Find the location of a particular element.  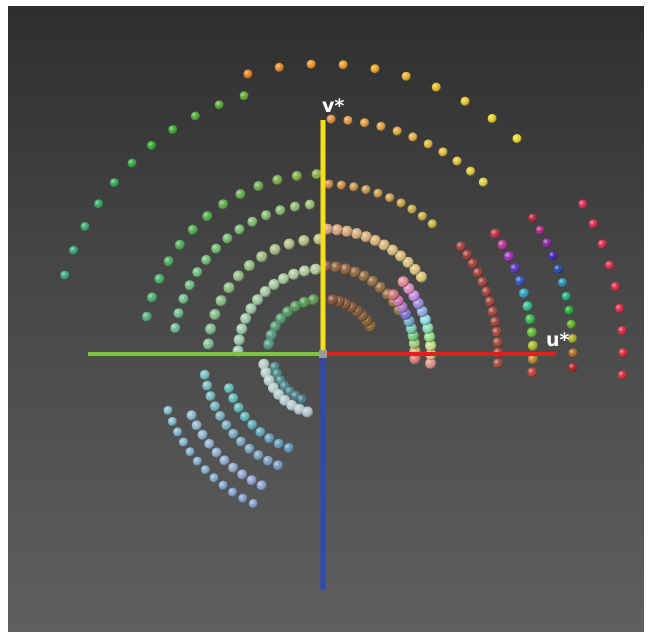

origin-marker is located at coordinates (323, 354).